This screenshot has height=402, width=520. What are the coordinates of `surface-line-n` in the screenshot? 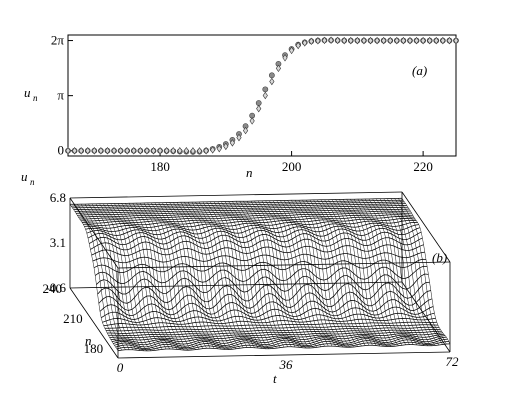 It's located at (258, 257).